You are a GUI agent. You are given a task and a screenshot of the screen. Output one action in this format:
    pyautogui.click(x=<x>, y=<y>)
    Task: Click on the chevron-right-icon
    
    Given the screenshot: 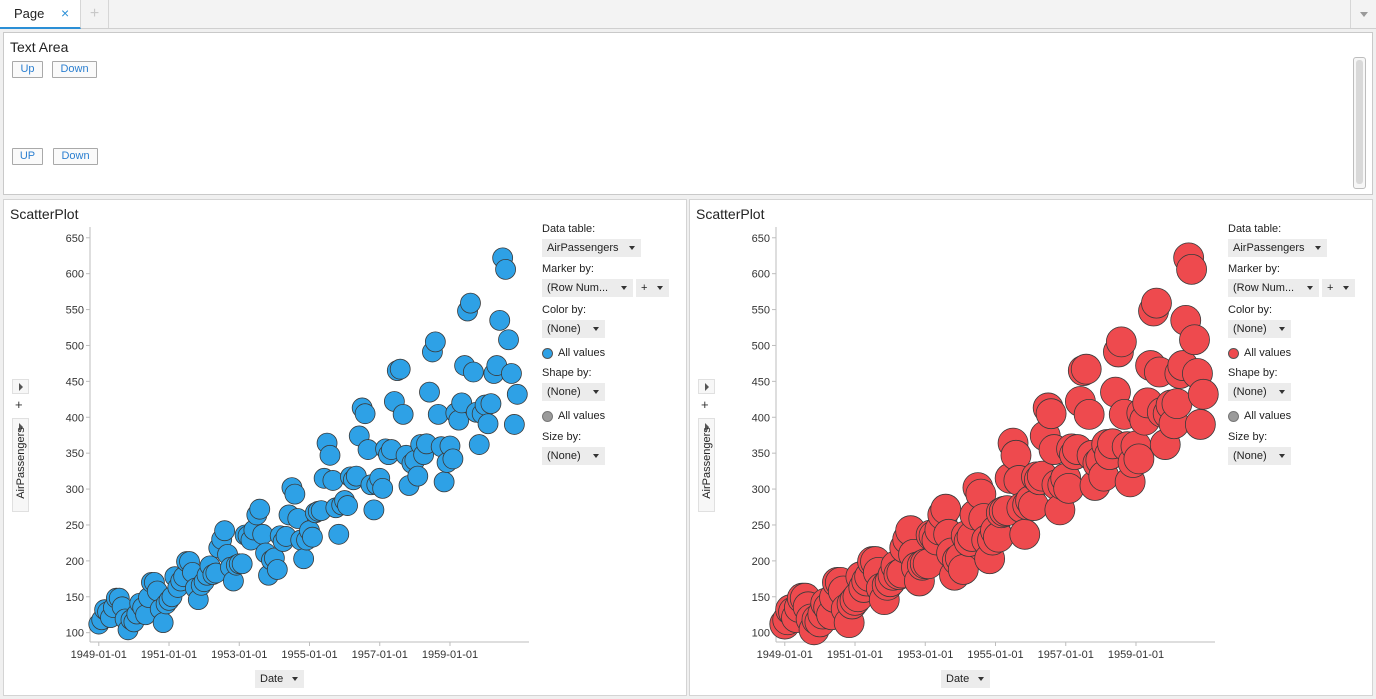 What is the action you would take?
    pyautogui.click(x=21, y=387)
    